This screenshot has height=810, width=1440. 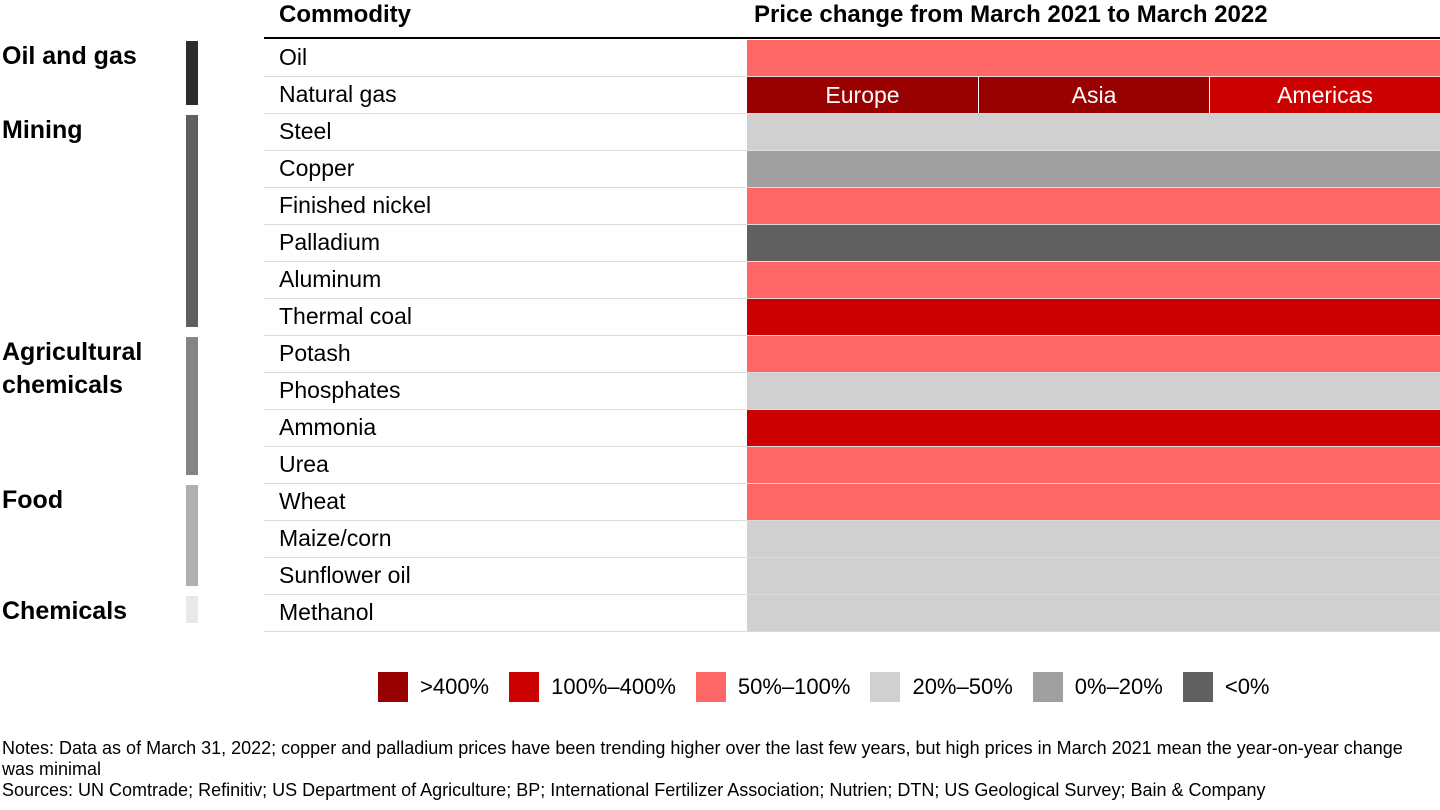 What do you see at coordinates (455, 686) in the screenshot?
I see `legend-label: >400%` at bounding box center [455, 686].